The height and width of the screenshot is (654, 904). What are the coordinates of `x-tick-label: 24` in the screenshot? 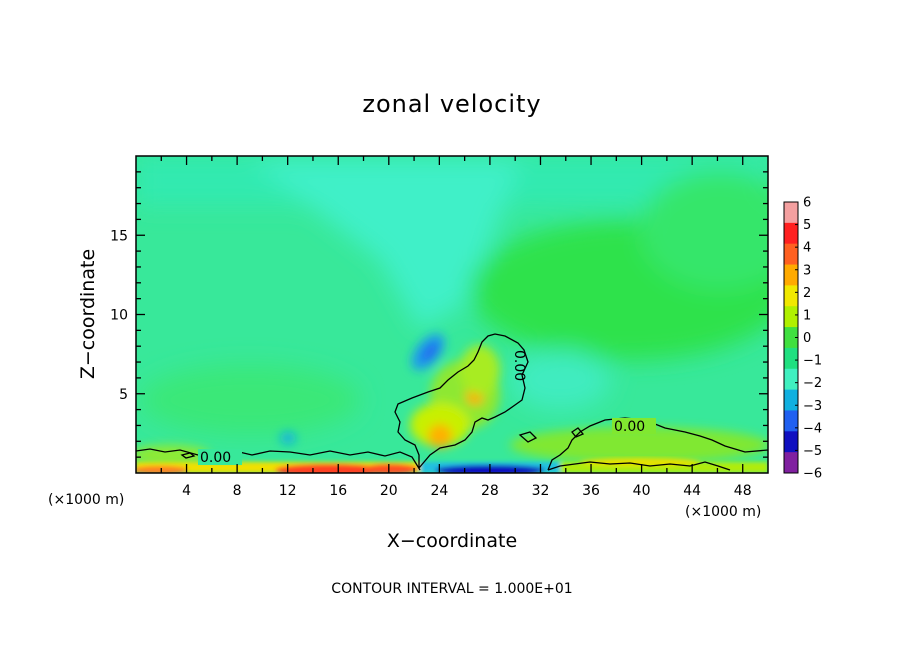 It's located at (439, 491).